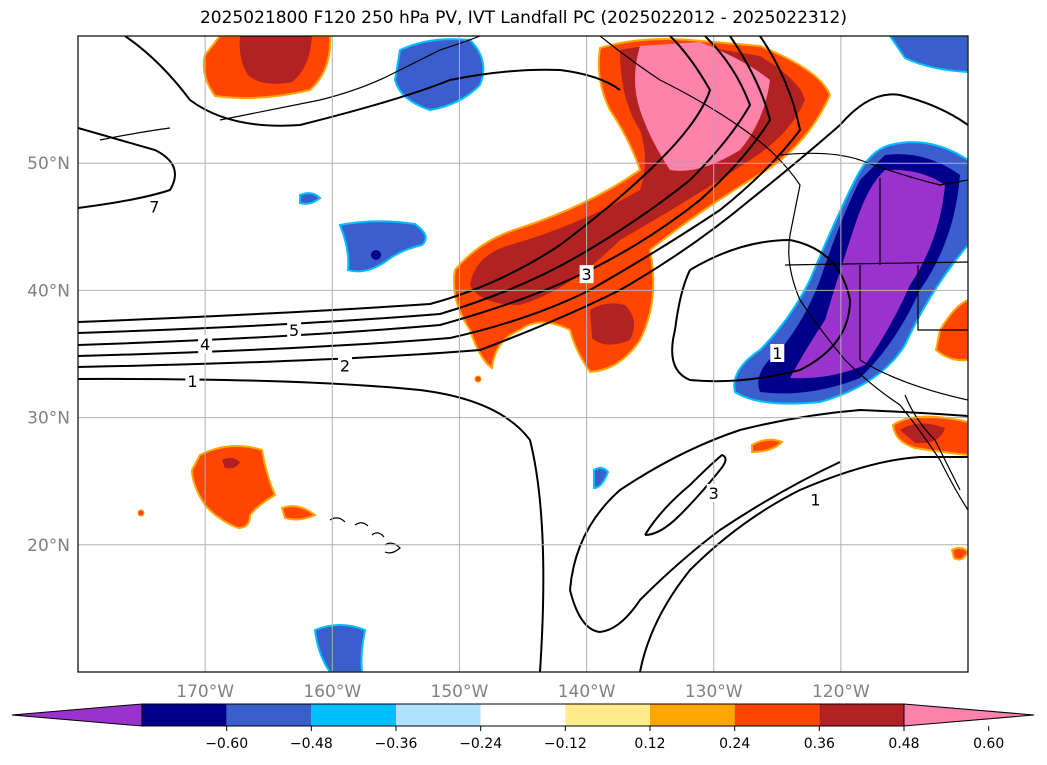 This screenshot has width=1047, height=765. What do you see at coordinates (77, 715) in the screenshot?
I see `colorbar-extend-min` at bounding box center [77, 715].